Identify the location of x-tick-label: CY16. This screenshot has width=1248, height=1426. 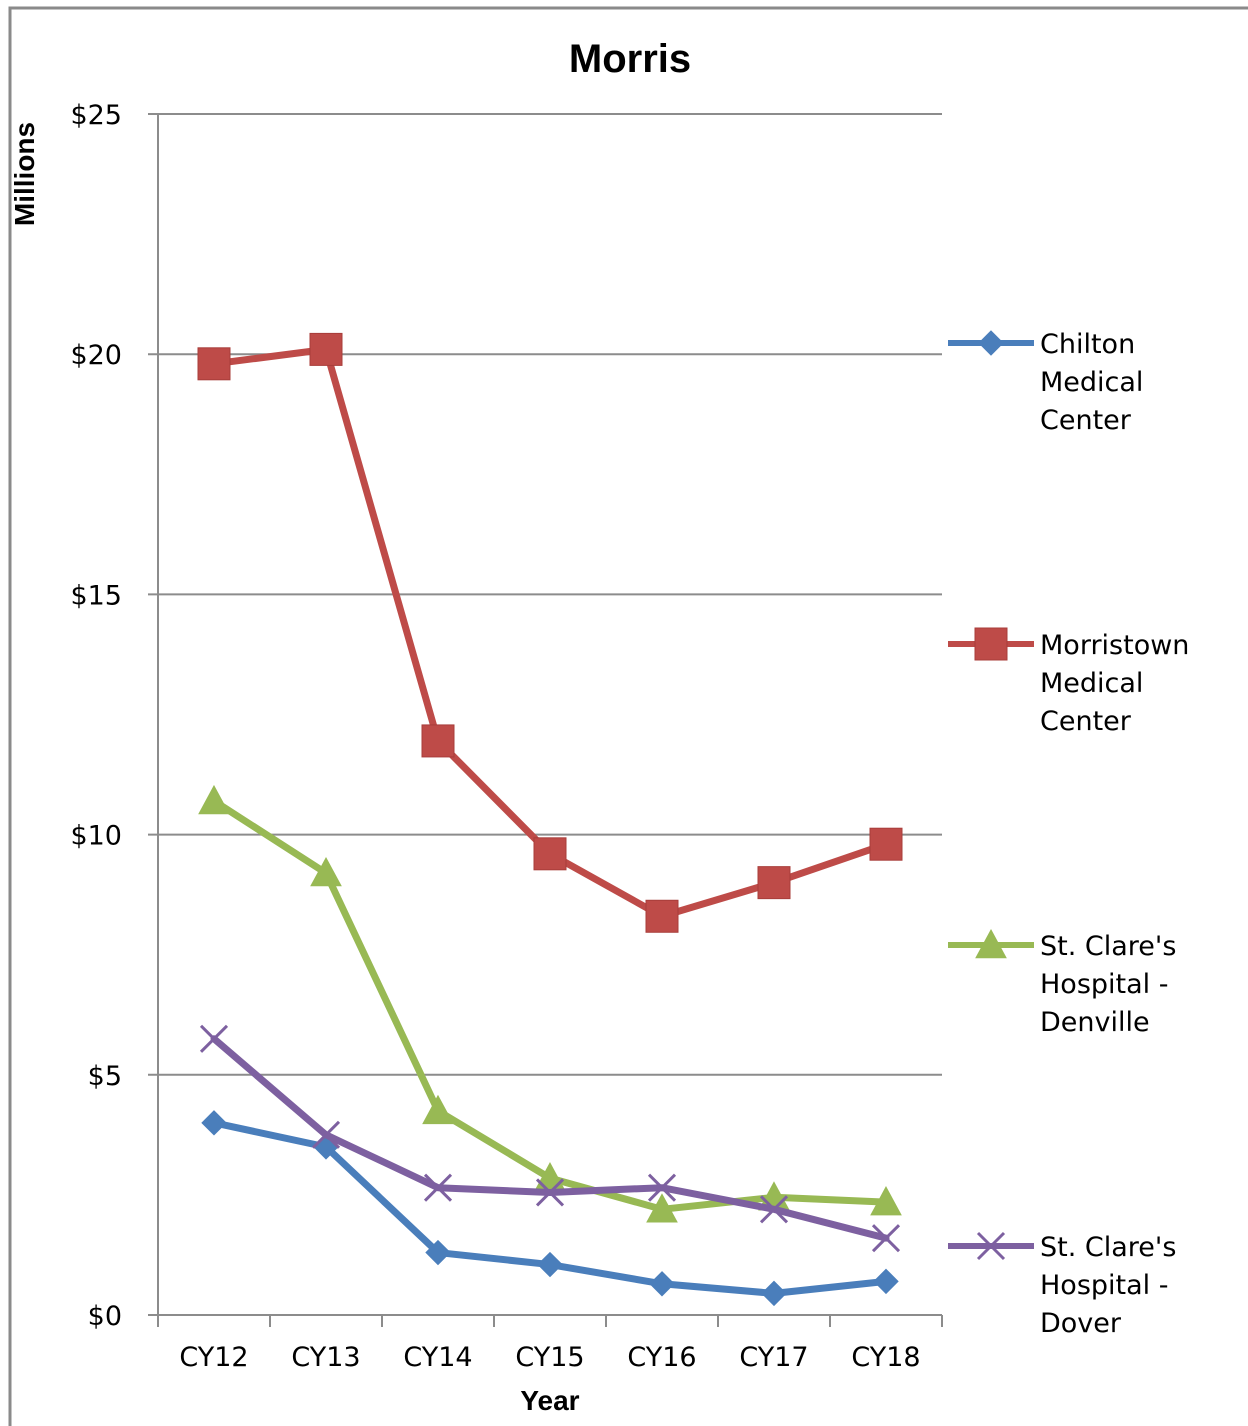
(661, 1357).